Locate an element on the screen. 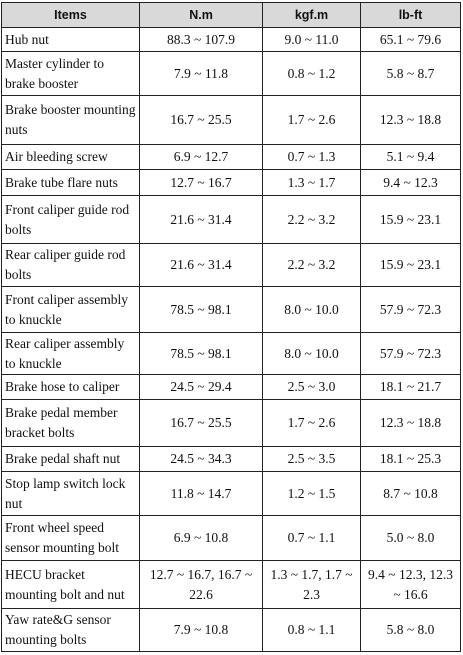 Image resolution: width=463 pixels, height=655 pixels. item-cell: Rear caliper assembly to knuckle is located at coordinates (70, 353).